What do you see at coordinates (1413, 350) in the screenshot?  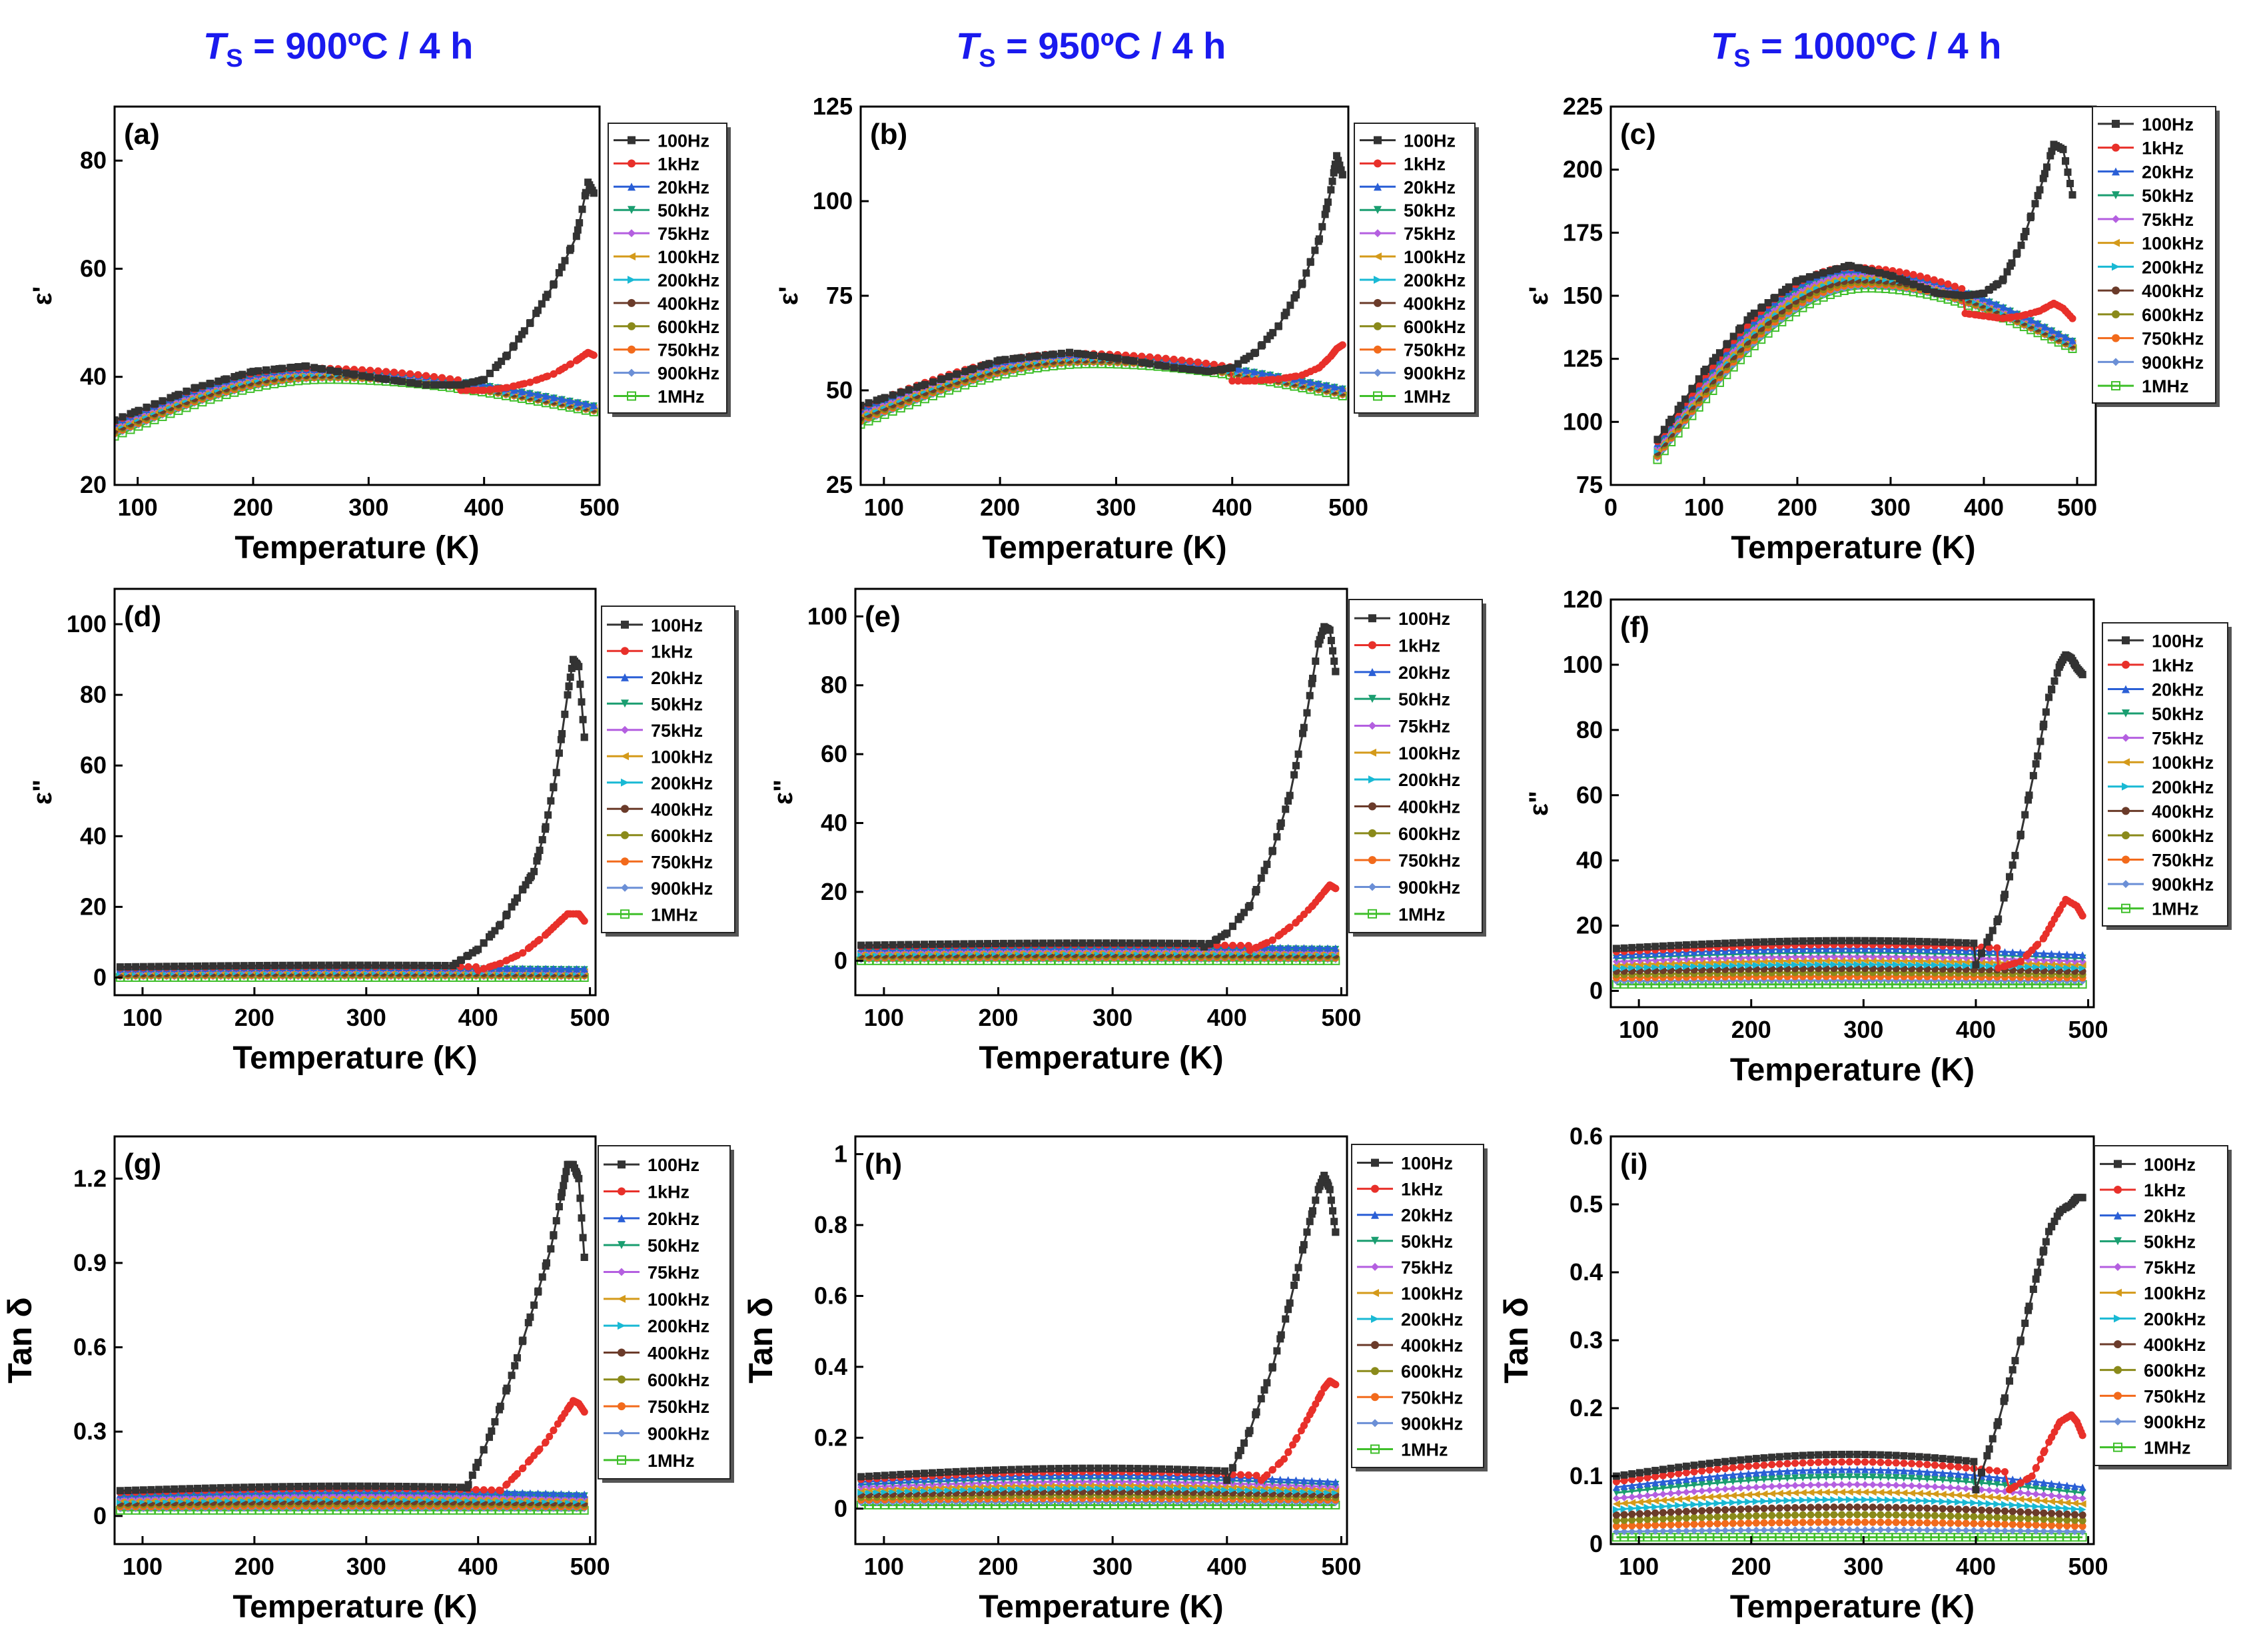 I see `legend-item: 750kHz` at bounding box center [1413, 350].